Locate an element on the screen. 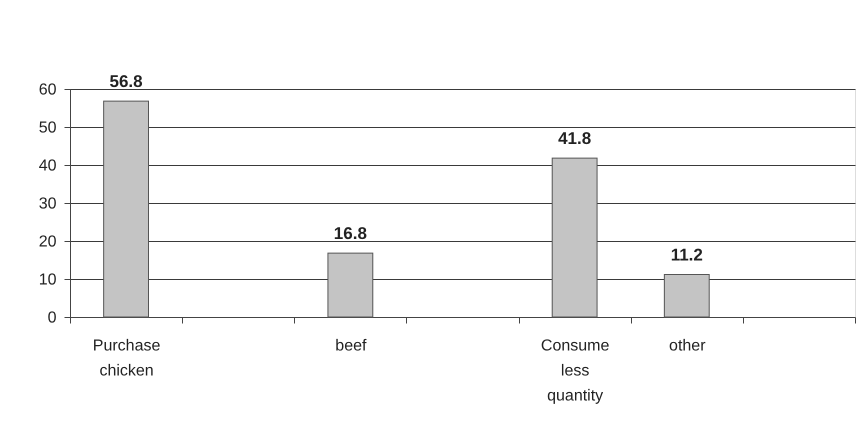 Image resolution: width=859 pixels, height=427 pixels. y-tick-label: 40 is located at coordinates (47, 166).